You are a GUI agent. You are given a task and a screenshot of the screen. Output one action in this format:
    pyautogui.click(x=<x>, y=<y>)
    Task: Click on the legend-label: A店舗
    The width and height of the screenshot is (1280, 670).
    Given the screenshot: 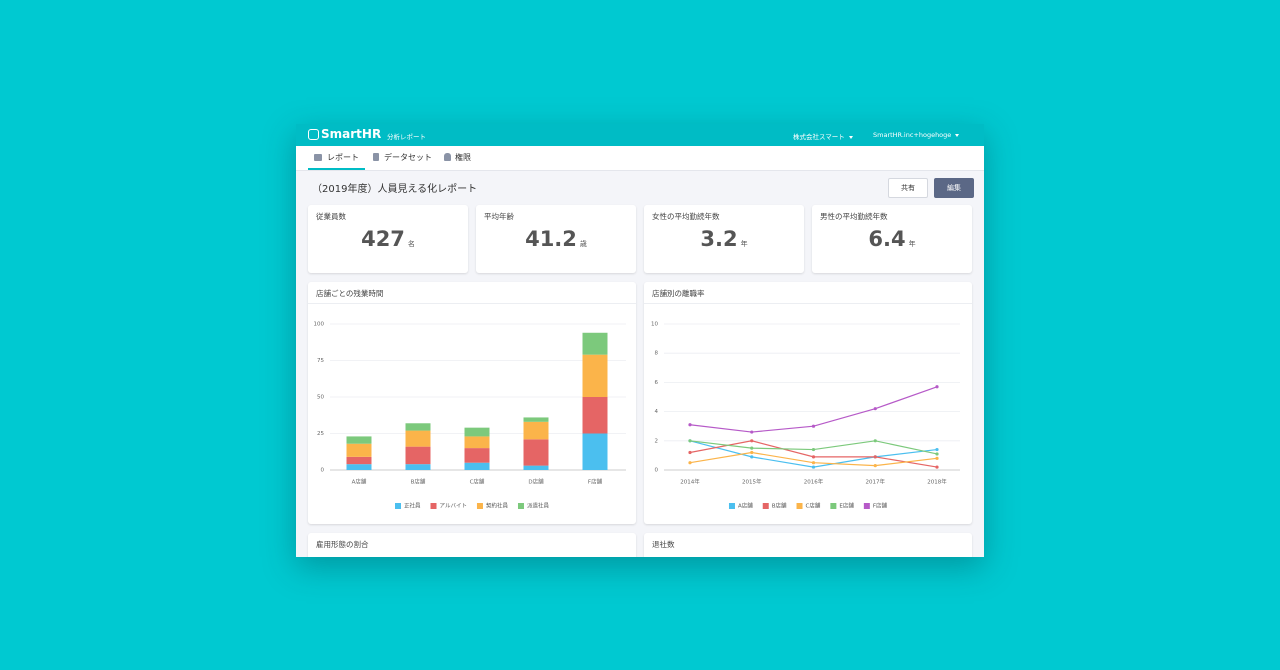 What is the action you would take?
    pyautogui.click(x=745, y=506)
    